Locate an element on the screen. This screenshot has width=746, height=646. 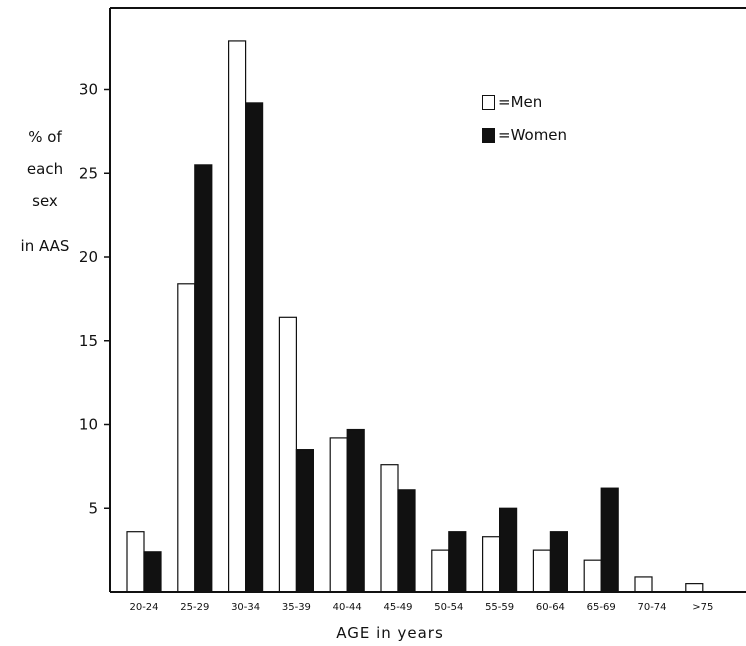
y-ticks-group: 5 10 15 20 25 30 is located at coordinates (94, 299).